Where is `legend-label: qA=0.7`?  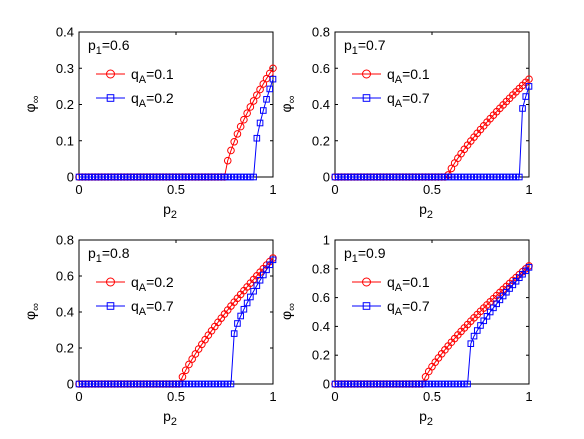
legend-label: qA=0.7 is located at coordinates (408, 308).